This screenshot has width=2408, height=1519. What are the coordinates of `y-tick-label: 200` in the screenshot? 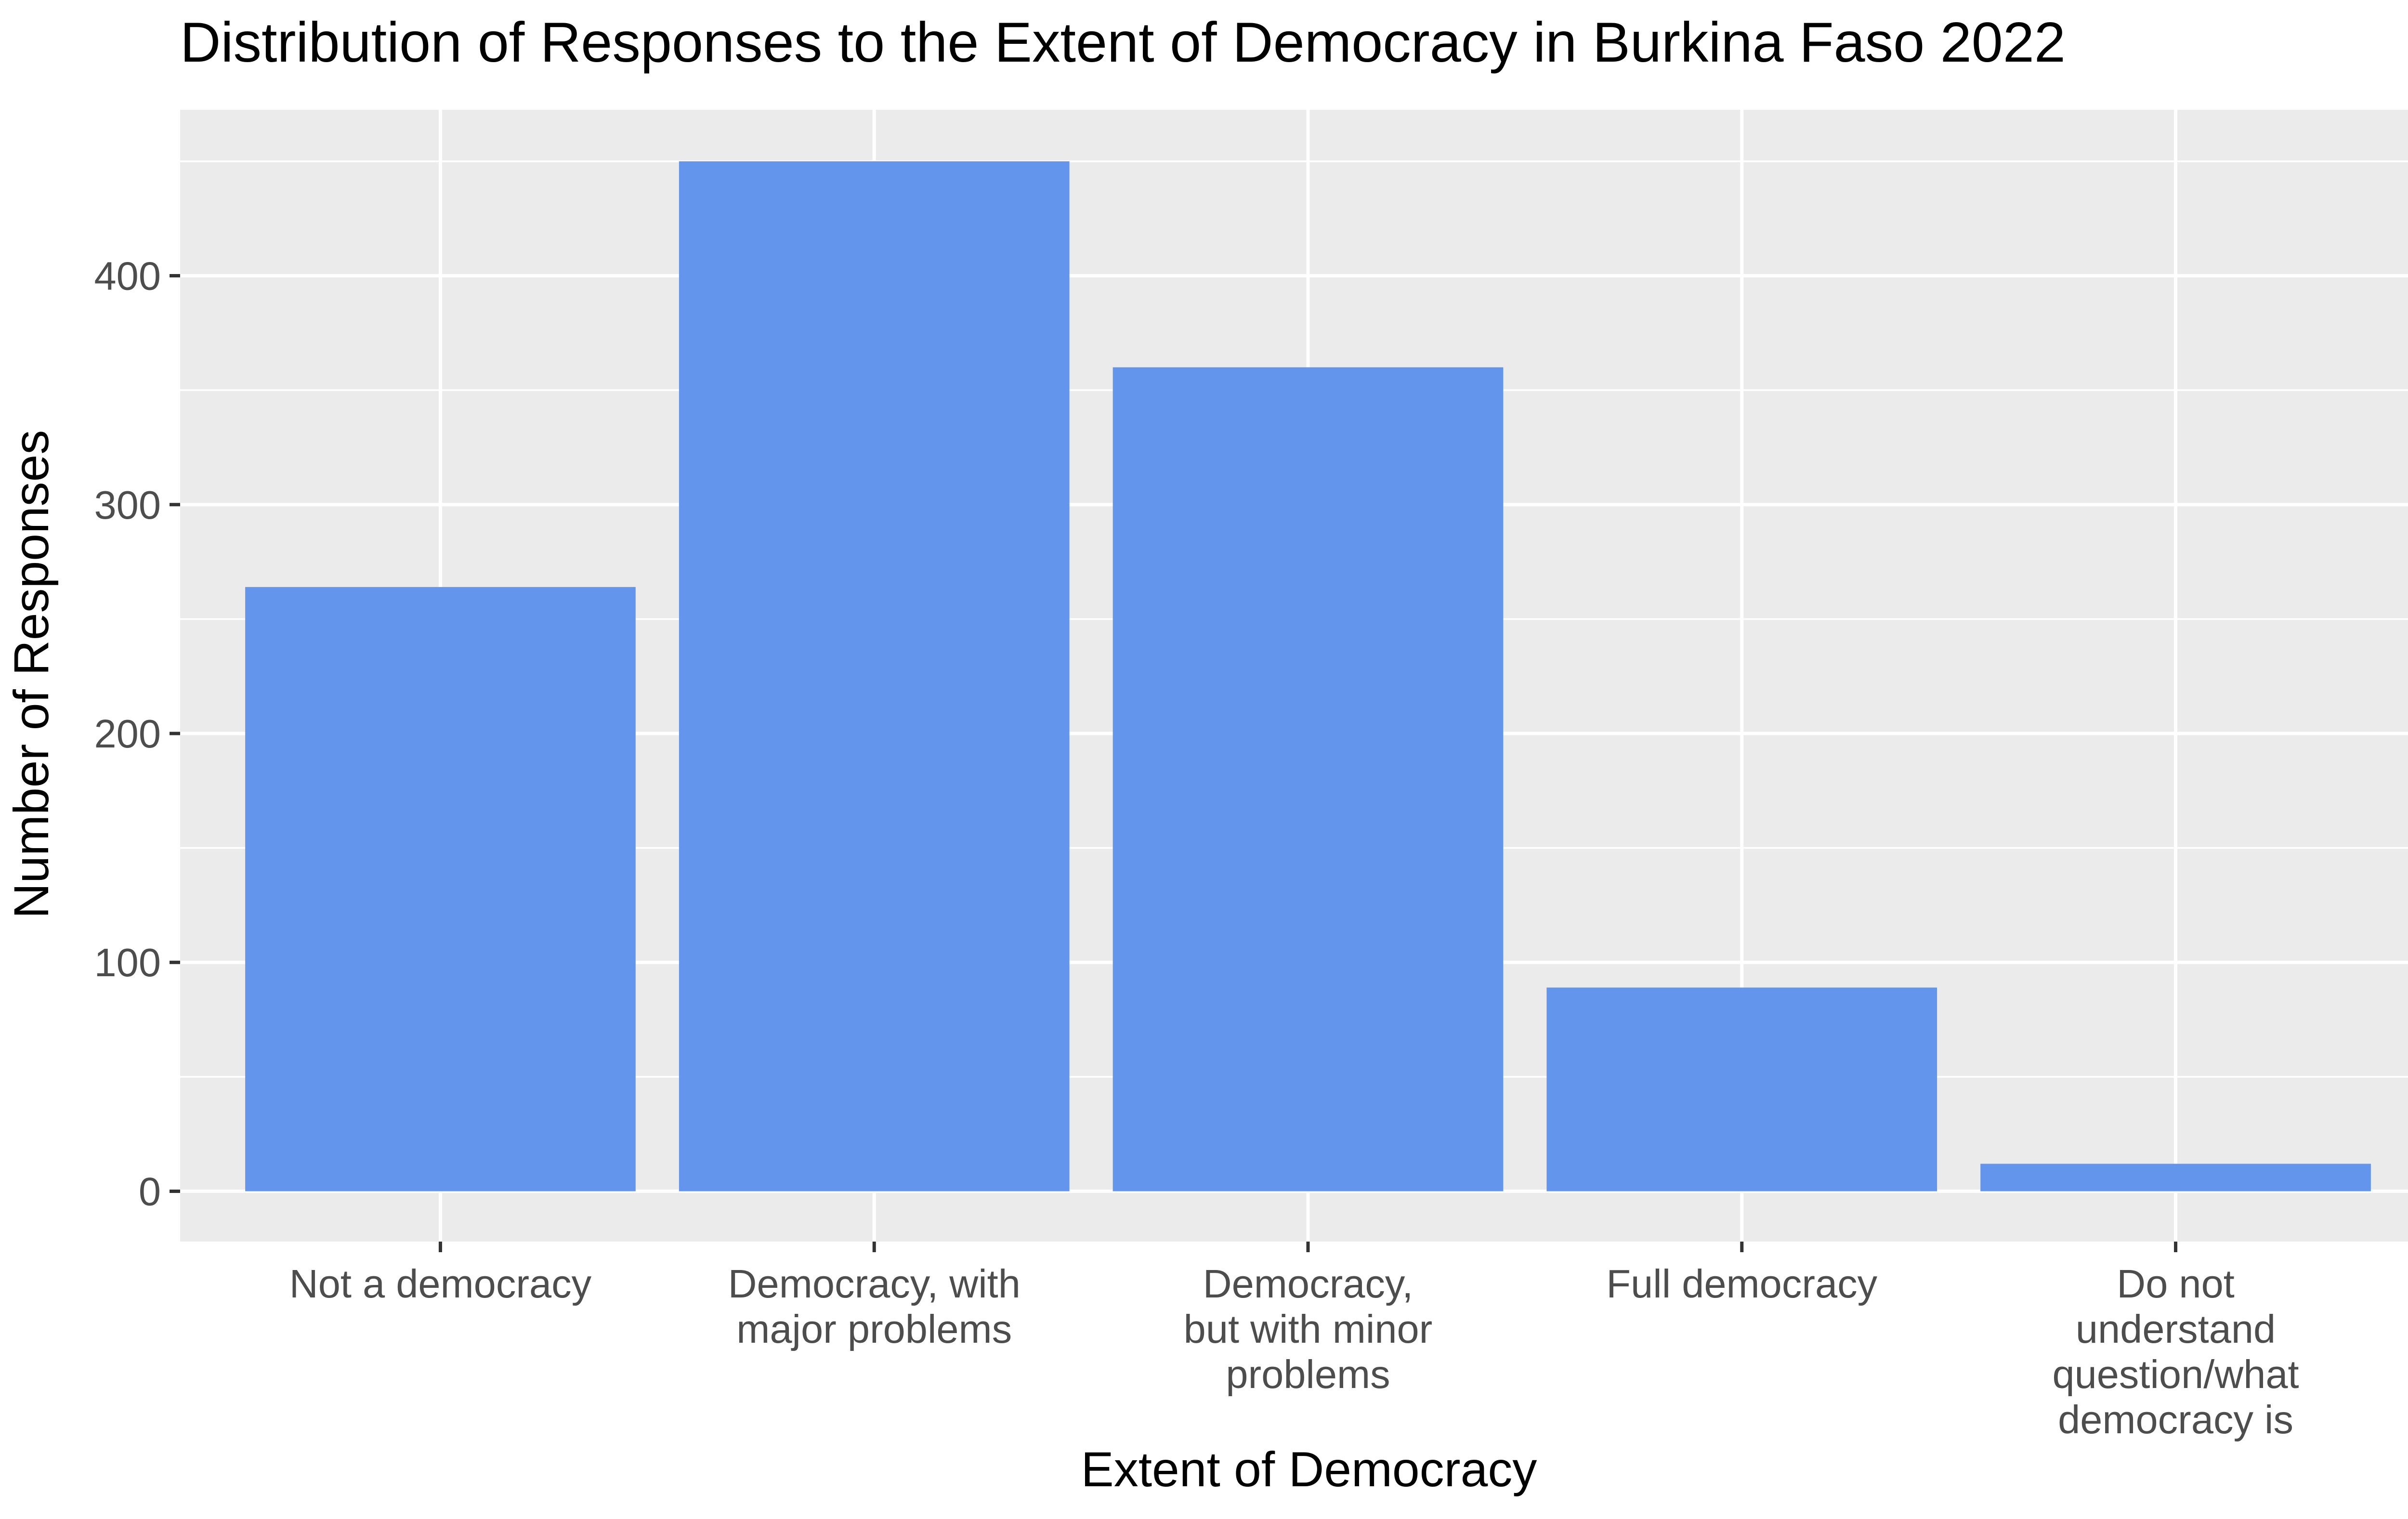 It's located at (127, 733).